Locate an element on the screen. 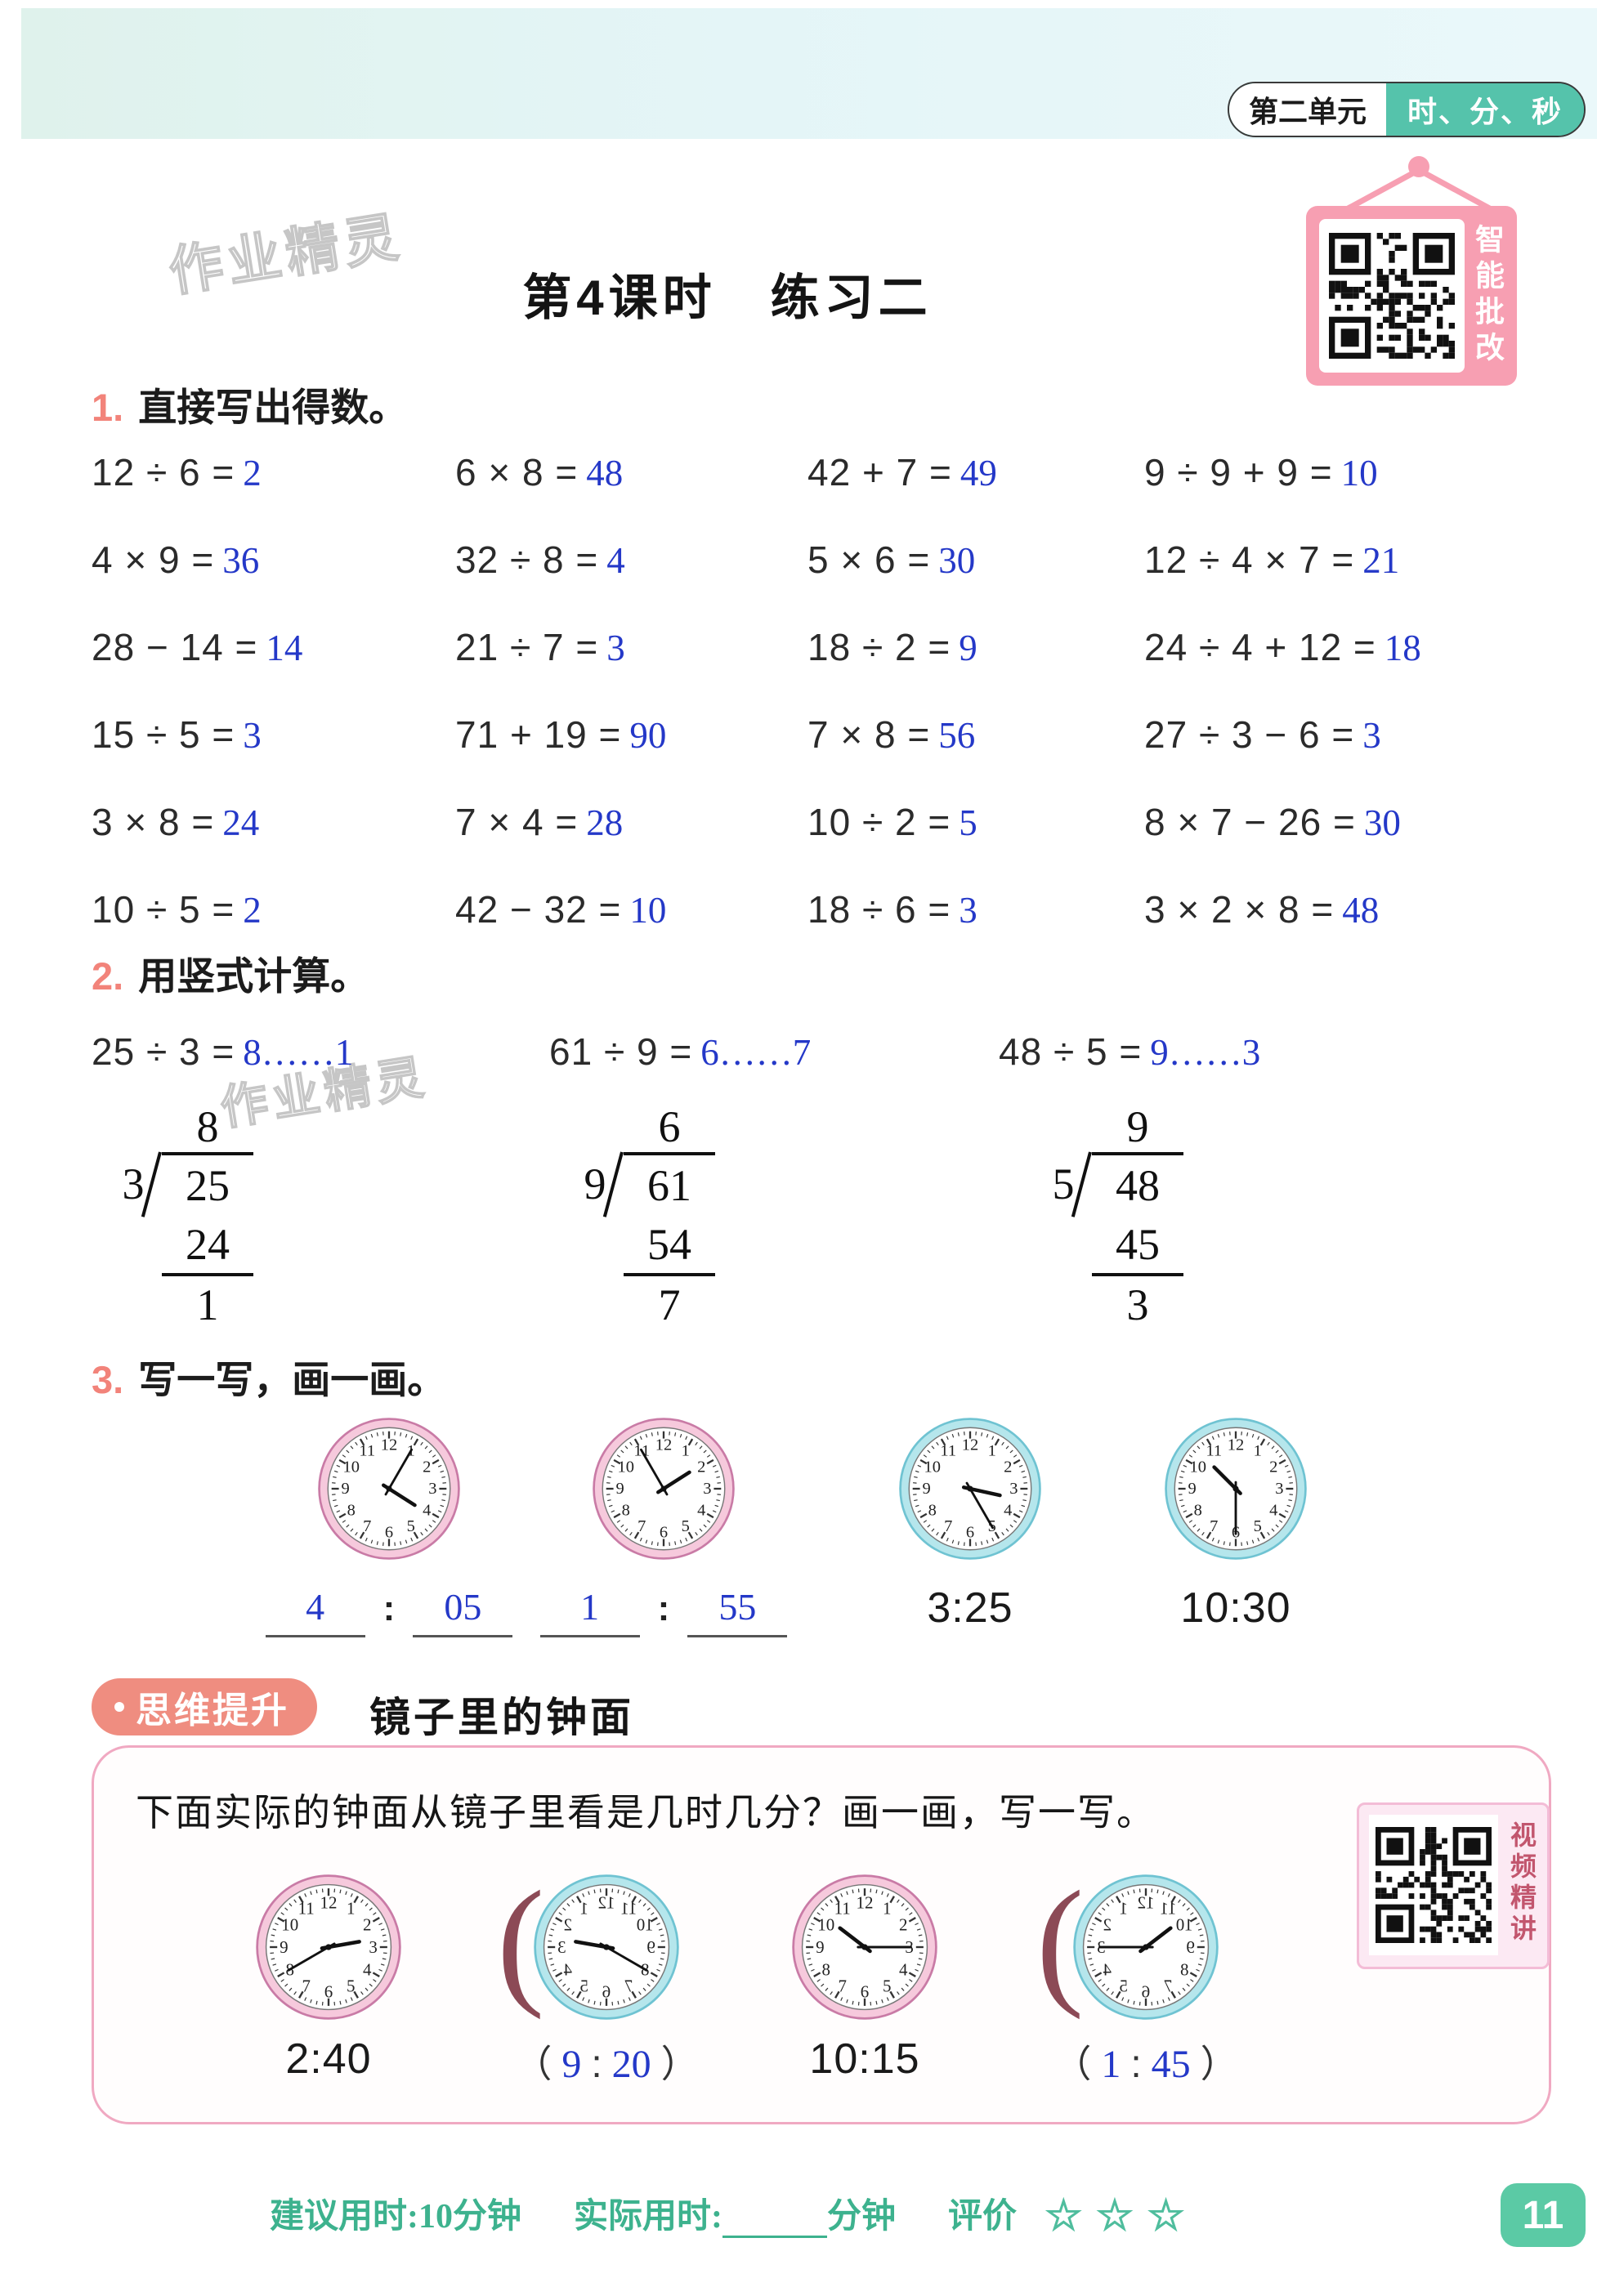 The width and height of the screenshot is (1597, 2296). problem-expression: 18 ÷ 2 = is located at coordinates (879, 646).